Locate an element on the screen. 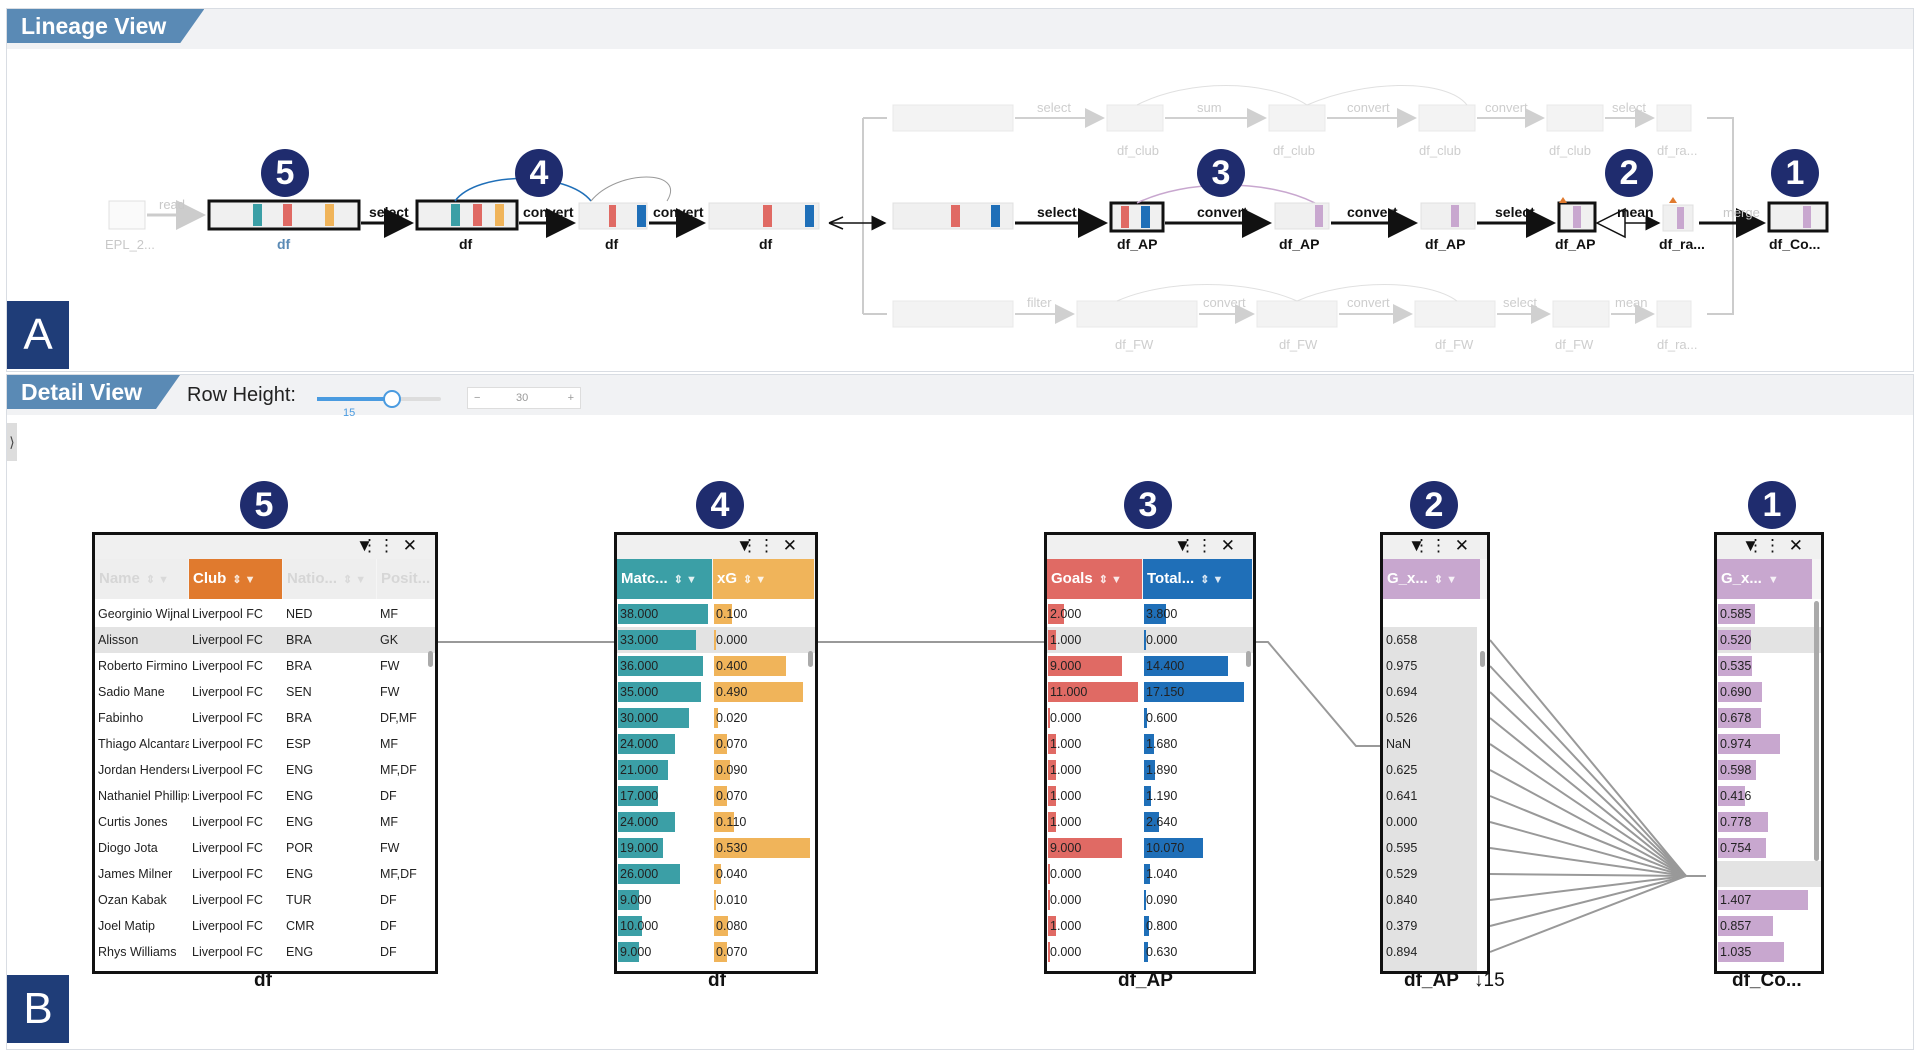  table-row: 26.000 0.040 is located at coordinates (716, 874).